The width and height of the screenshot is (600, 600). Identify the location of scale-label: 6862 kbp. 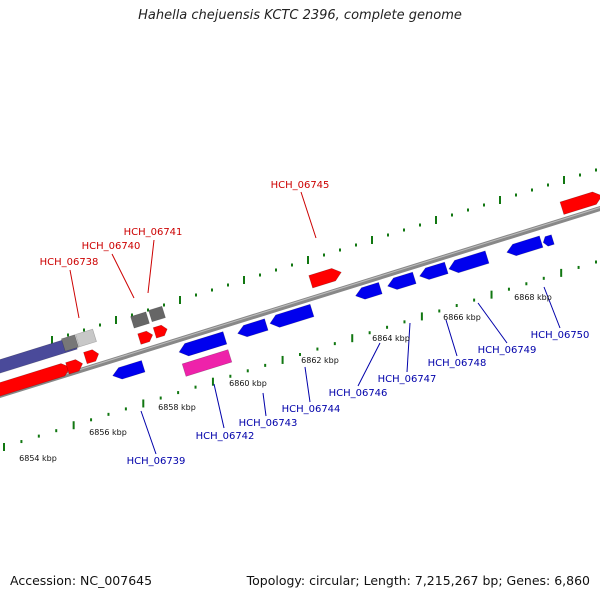
(320, 360).